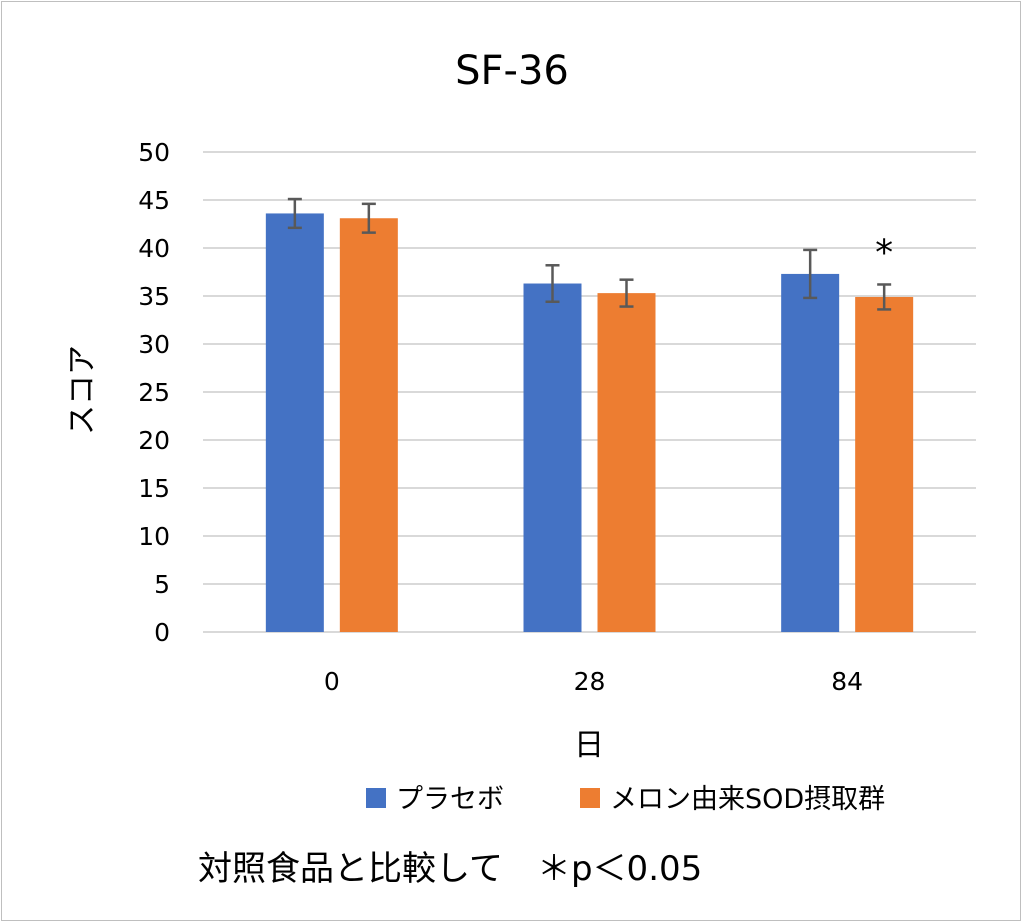  Describe the element at coordinates (154, 488) in the screenshot. I see `y-tick-label: 15` at that location.